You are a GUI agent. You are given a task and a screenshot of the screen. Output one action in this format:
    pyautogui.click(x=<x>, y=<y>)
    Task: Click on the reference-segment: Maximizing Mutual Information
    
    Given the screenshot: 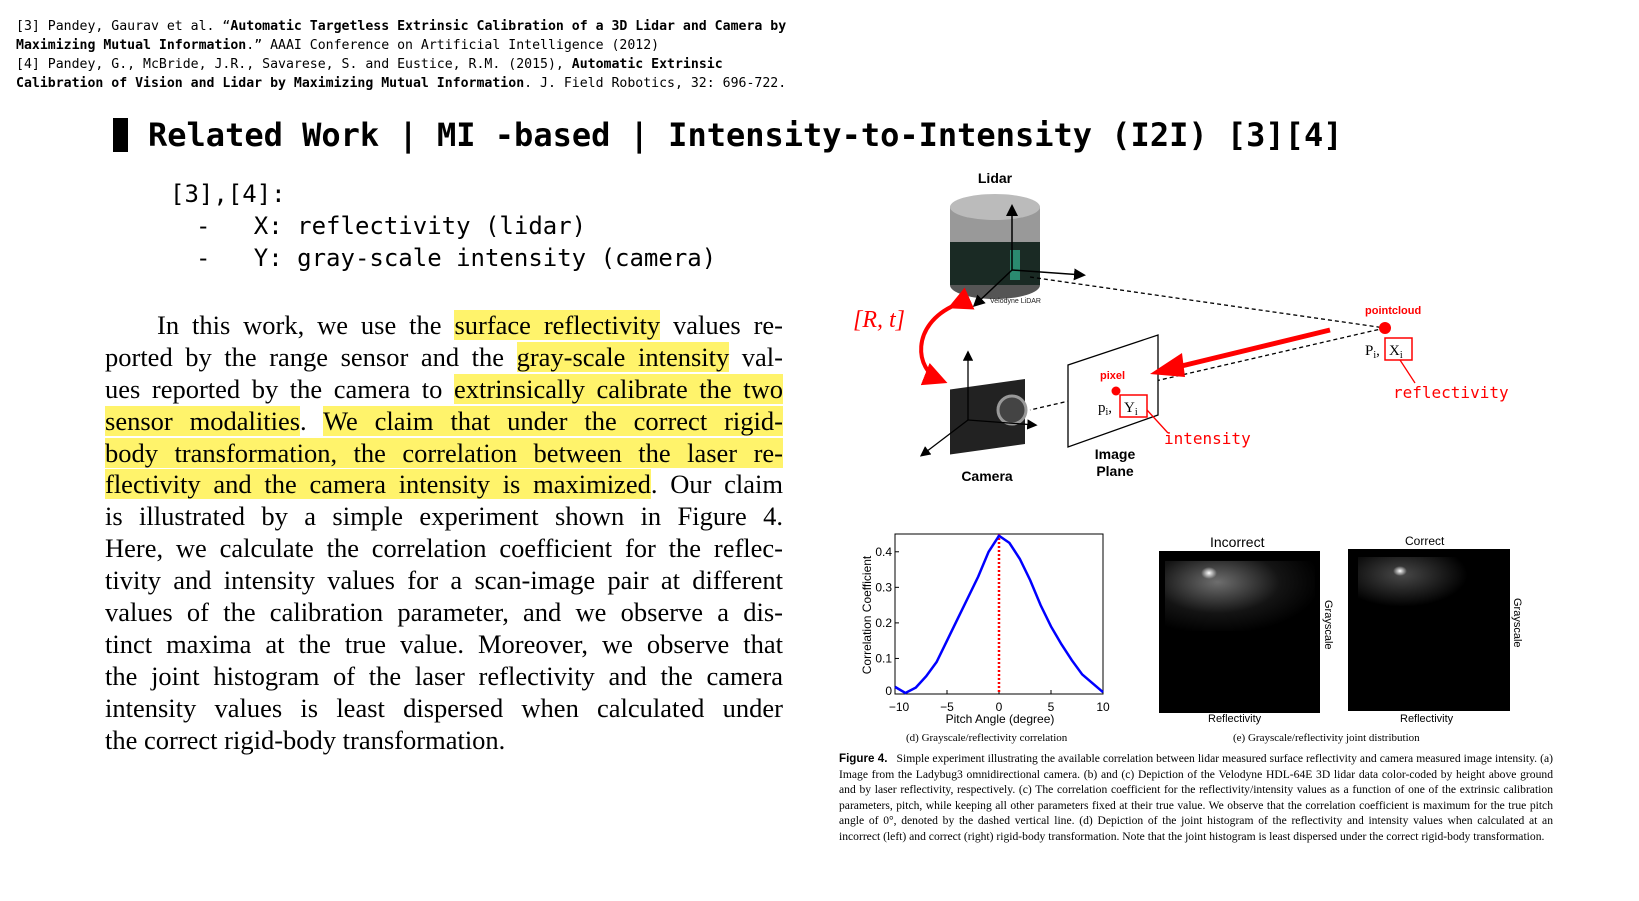 What is the action you would take?
    pyautogui.click(x=131, y=45)
    